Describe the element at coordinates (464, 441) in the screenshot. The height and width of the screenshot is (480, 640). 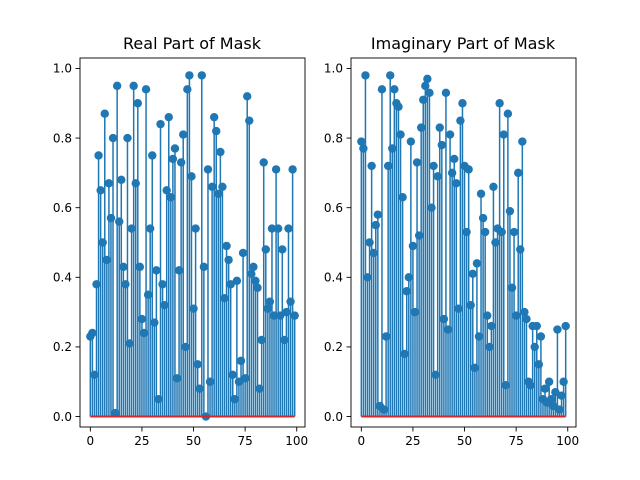
I see `x-tick-label: 50` at that location.